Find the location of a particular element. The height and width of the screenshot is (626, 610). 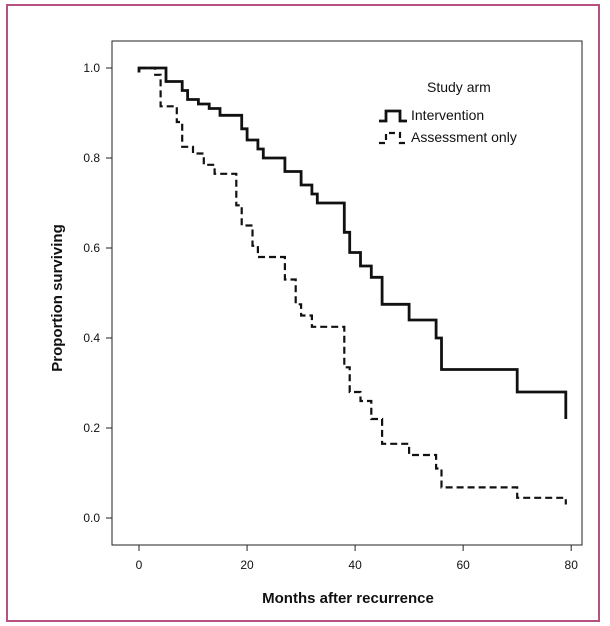

x-tick-label: 40 is located at coordinates (355, 565).